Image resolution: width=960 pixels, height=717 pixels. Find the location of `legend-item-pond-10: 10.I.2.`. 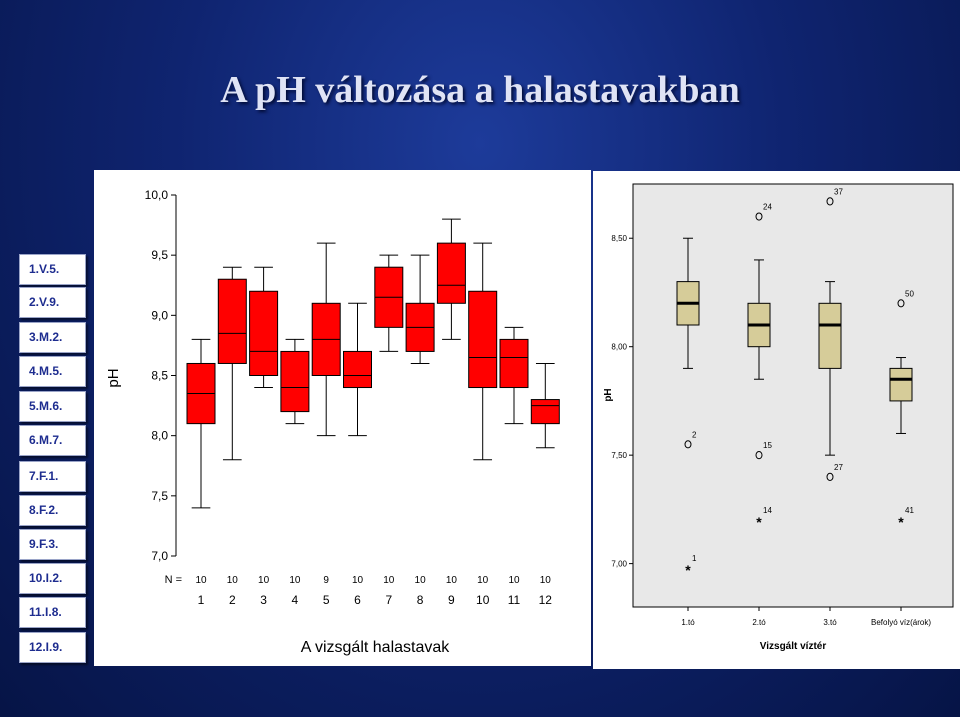

legend-item-pond-10: 10.I.2. is located at coordinates (52, 578).